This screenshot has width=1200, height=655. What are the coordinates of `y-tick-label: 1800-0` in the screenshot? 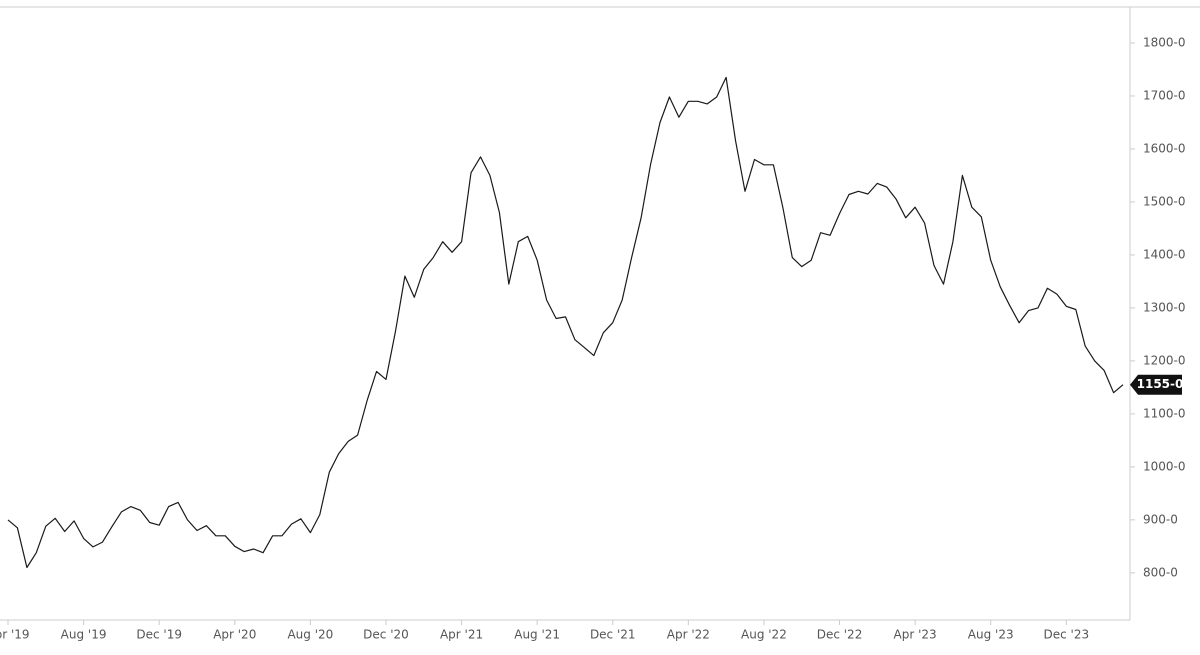 It's located at (1164, 42).